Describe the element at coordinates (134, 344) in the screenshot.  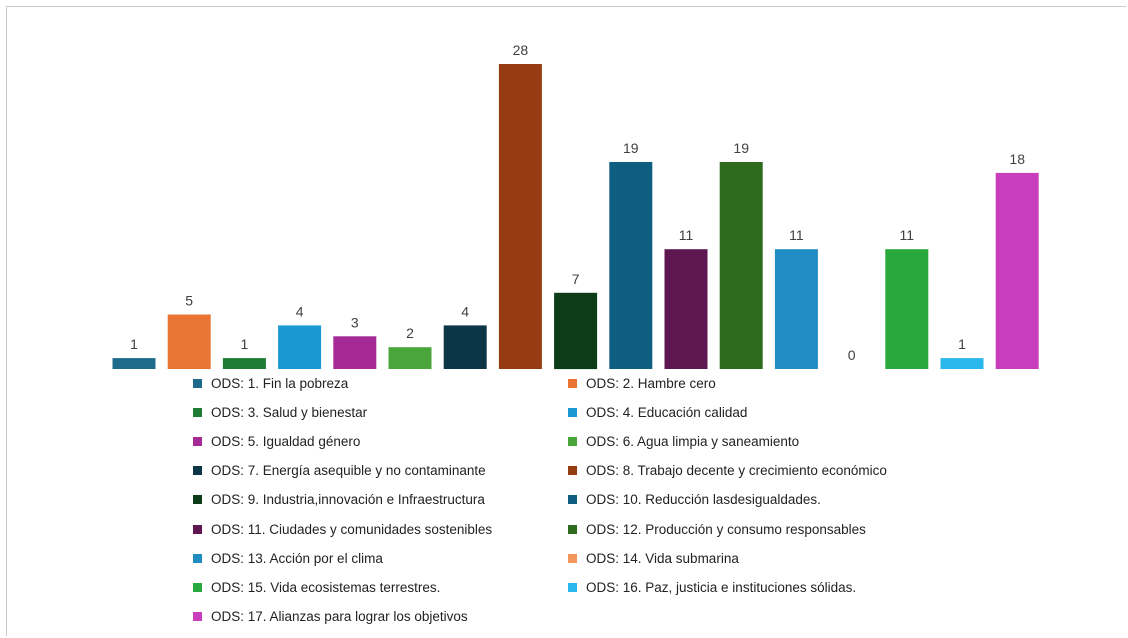
I see `data-label-1: 1` at that location.